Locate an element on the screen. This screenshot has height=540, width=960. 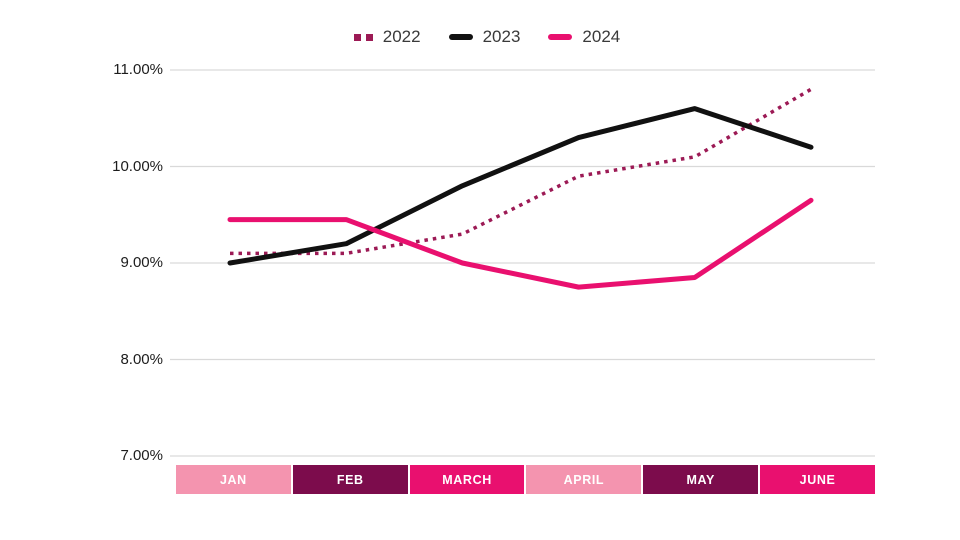
month-box-april: APRIL is located at coordinates (584, 479).